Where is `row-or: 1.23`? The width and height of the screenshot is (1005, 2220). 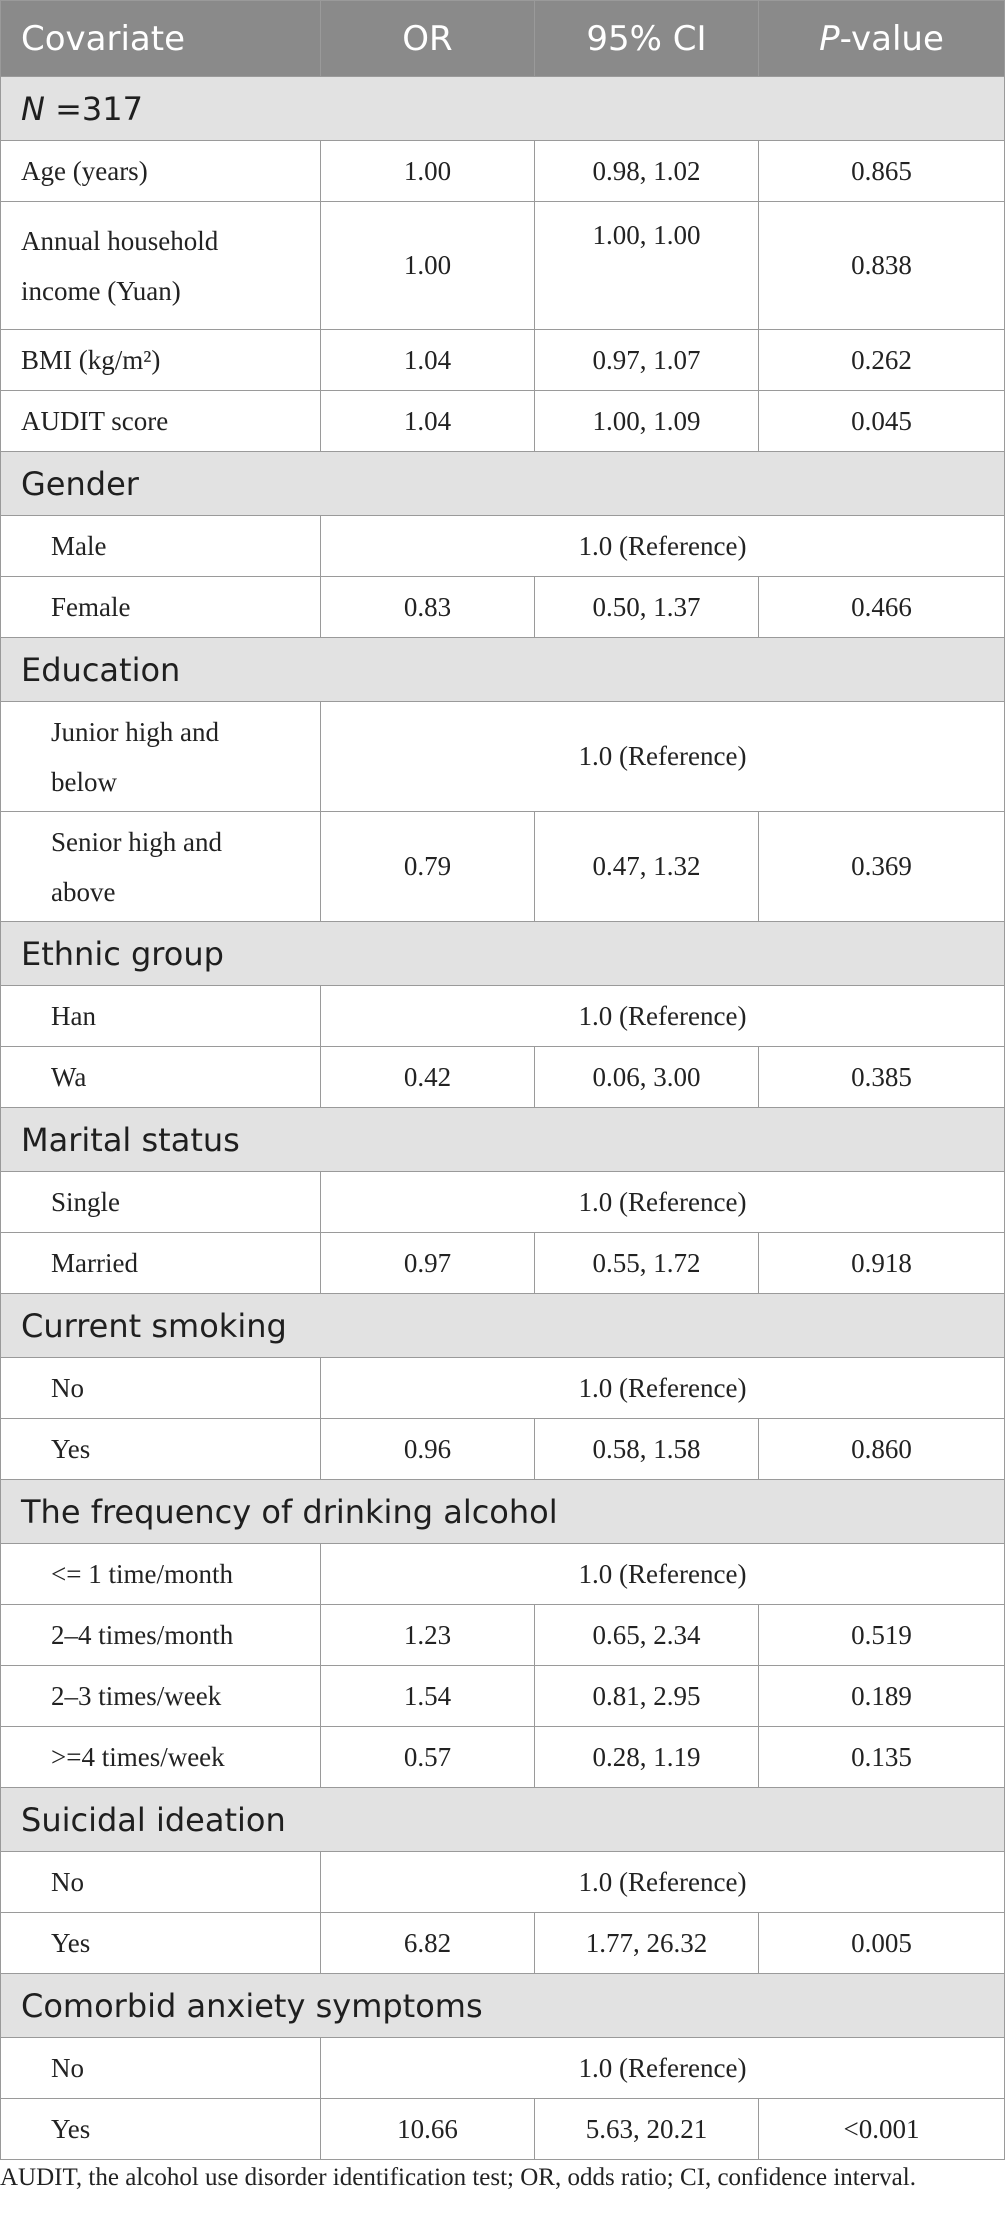 row-or: 1.23 is located at coordinates (427, 1635).